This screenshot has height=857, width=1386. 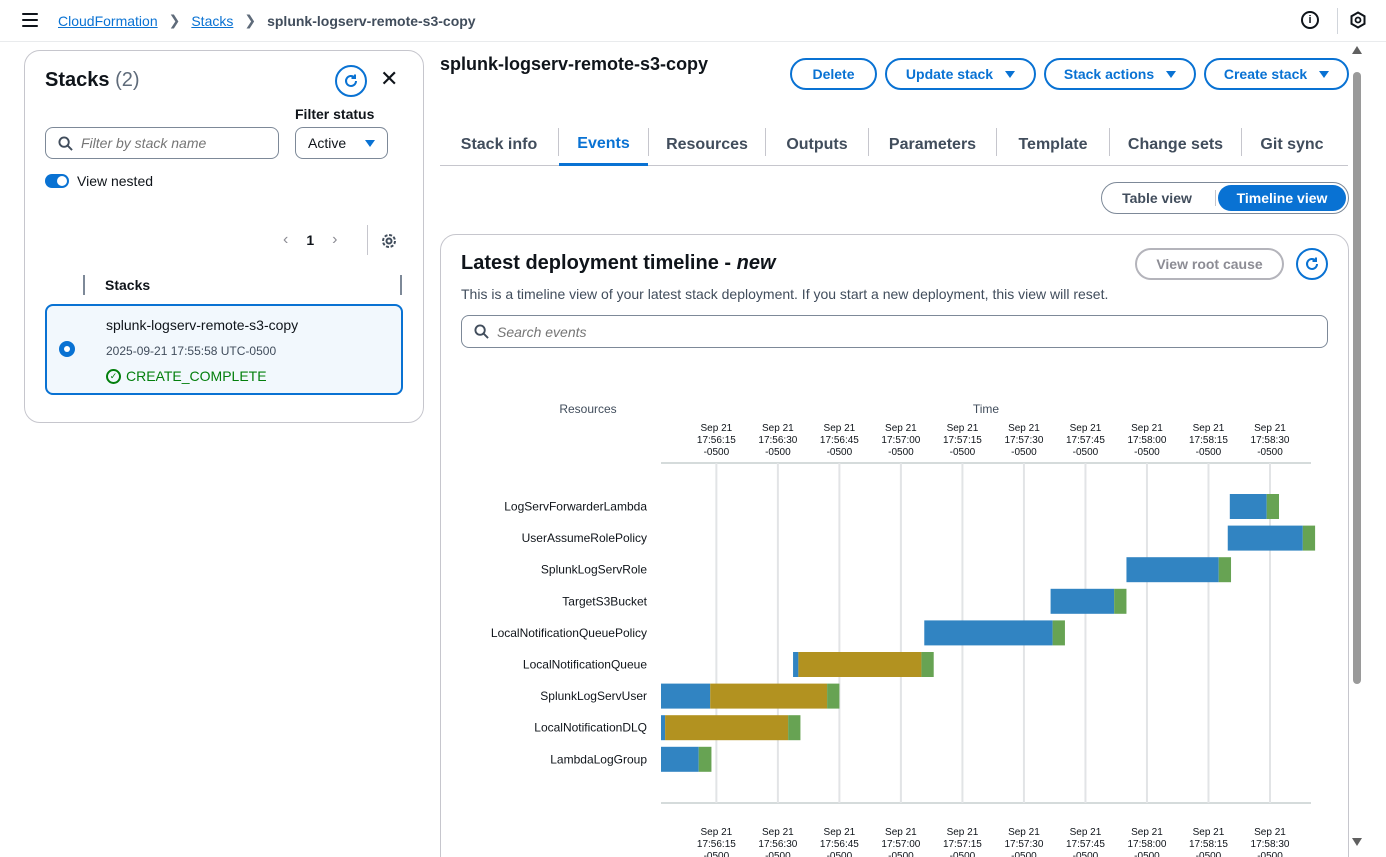 I want to click on resource-label: LambdaLogGroup, so click(x=598, y=759).